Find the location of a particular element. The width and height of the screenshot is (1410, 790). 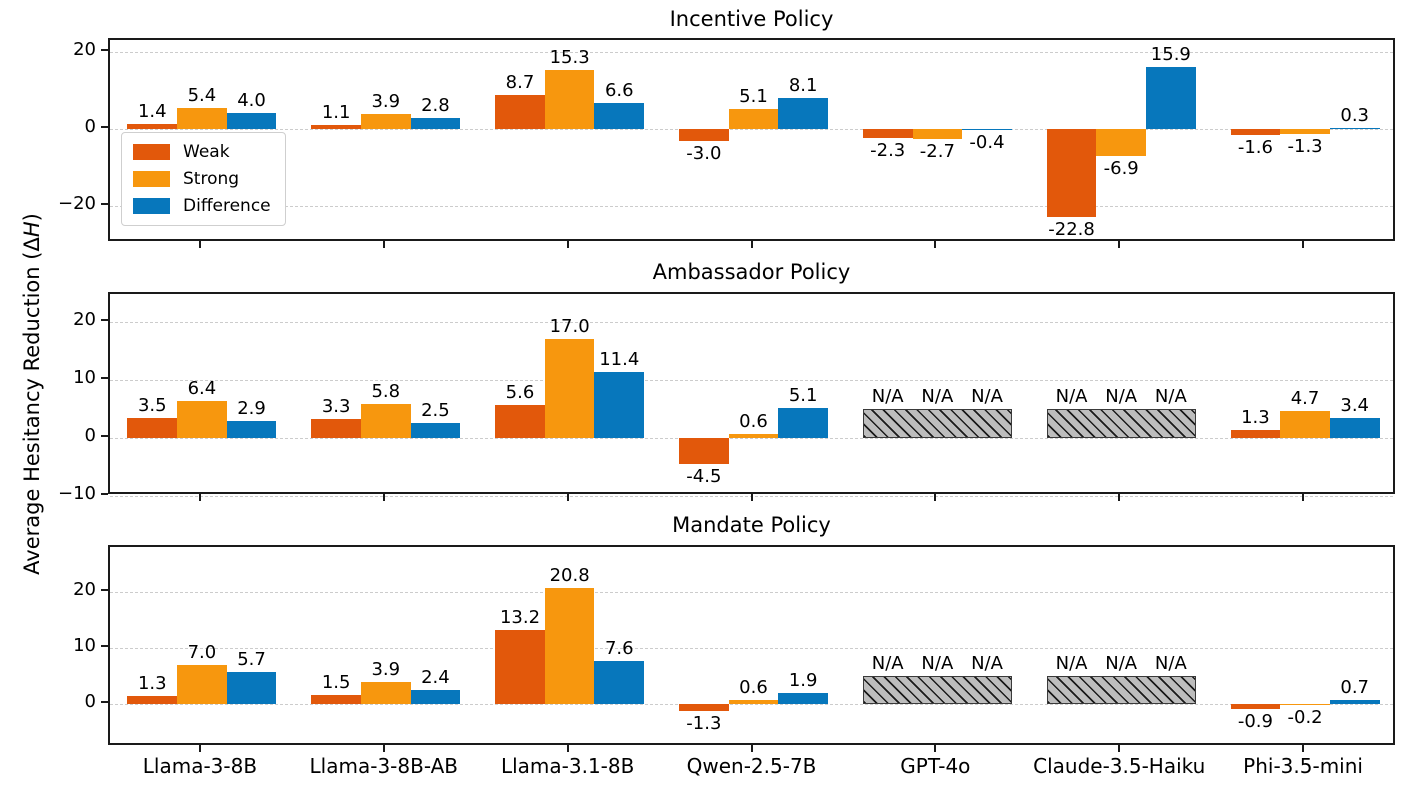

panel-title-ambassador: Ambassador Policy is located at coordinates (751, 272).